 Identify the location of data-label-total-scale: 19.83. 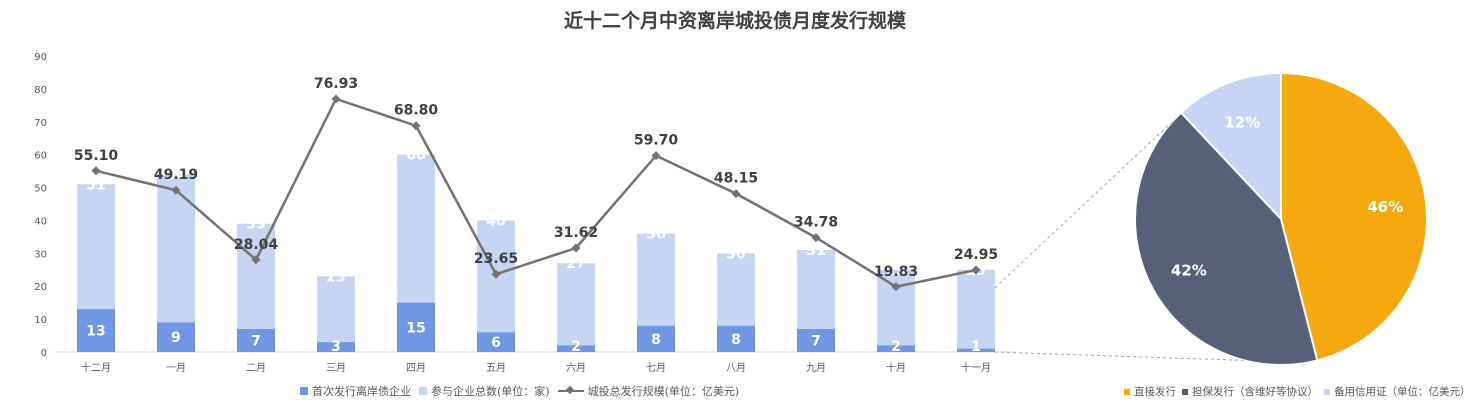
(896, 272).